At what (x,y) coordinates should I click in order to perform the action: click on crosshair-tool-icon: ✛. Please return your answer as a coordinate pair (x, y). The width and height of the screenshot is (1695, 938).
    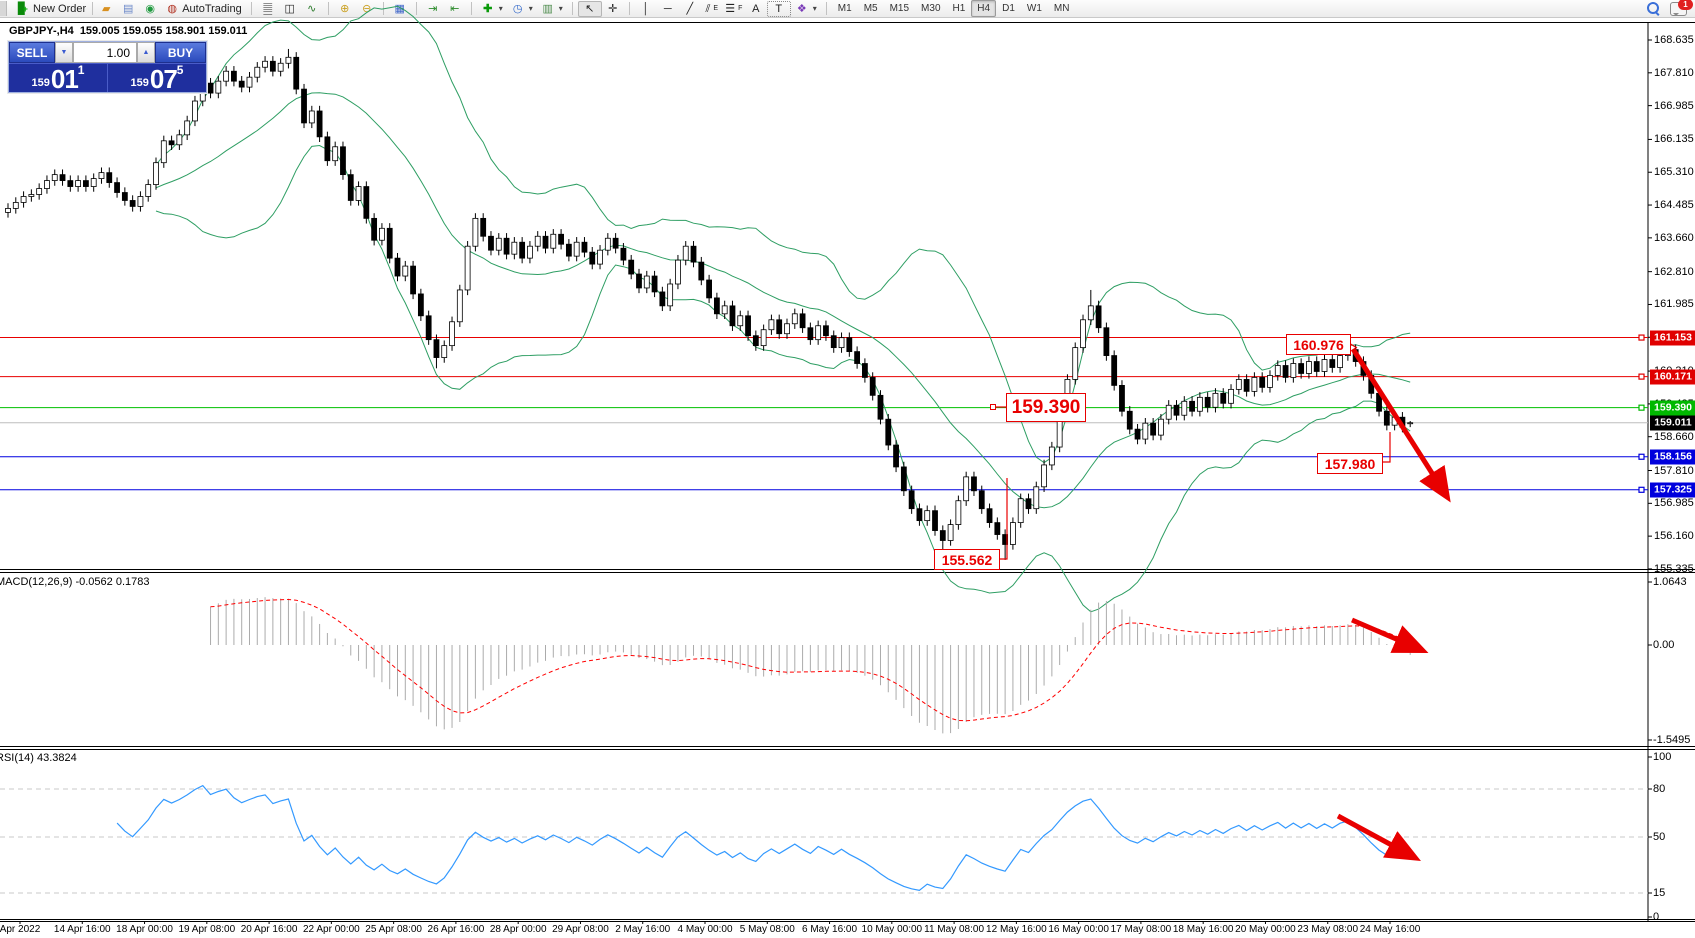
    Looking at the image, I should click on (613, 8).